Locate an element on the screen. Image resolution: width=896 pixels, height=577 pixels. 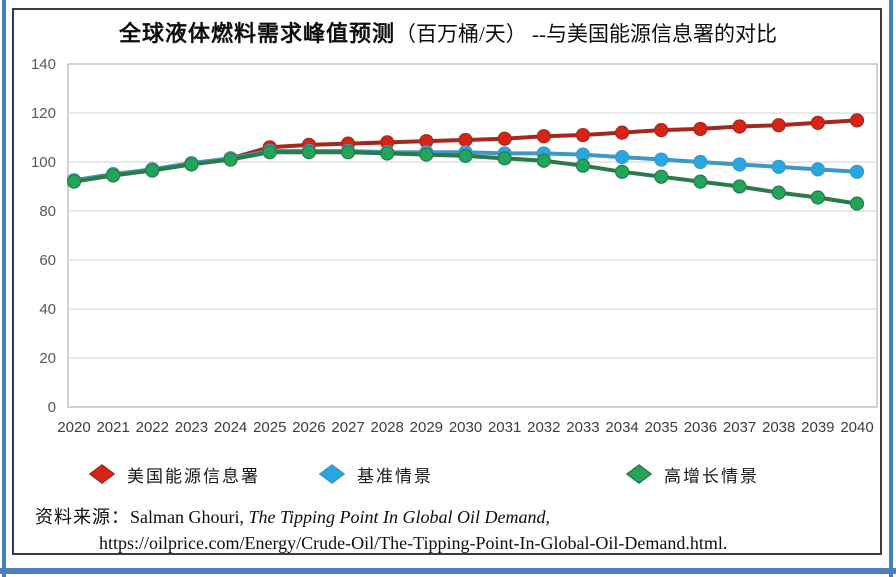
x-tick-label: 2036 is located at coordinates (700, 427).